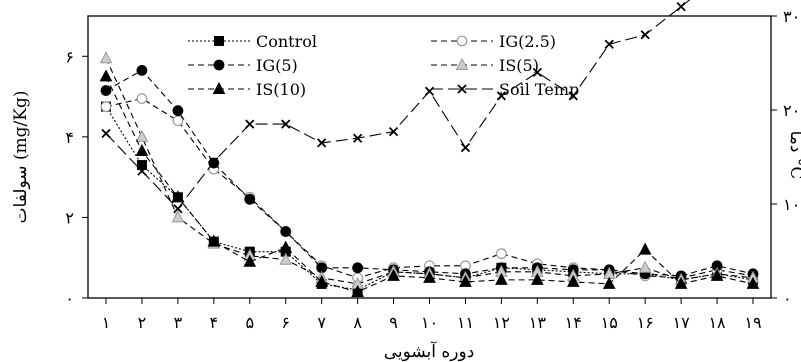  What do you see at coordinates (791, 16) in the screenshot?
I see `y-right-tick-label: ۳۰` at bounding box center [791, 16].